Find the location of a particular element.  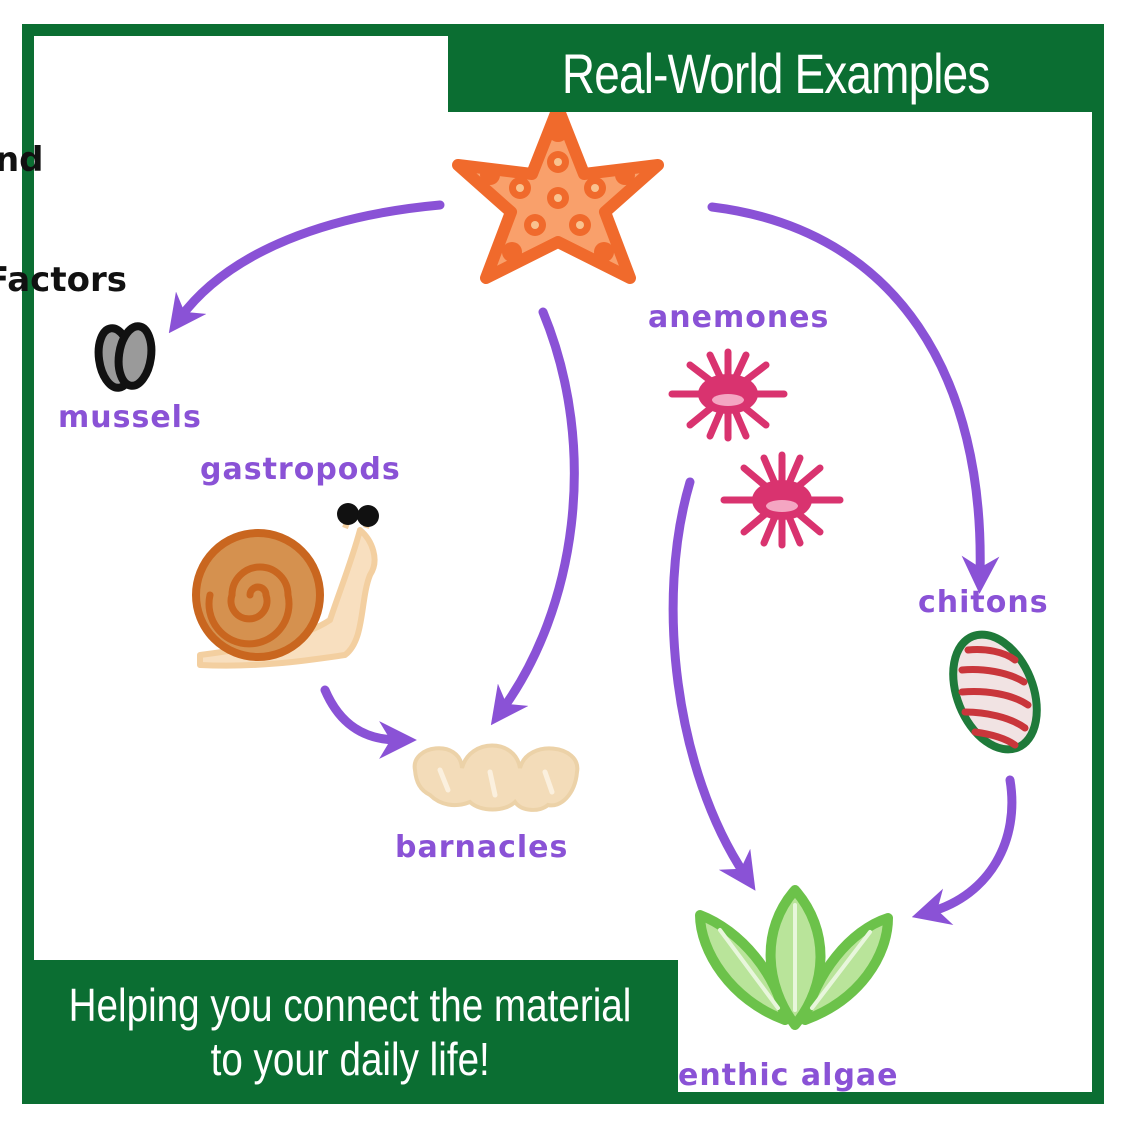

chiton-icon is located at coordinates (995, 692).